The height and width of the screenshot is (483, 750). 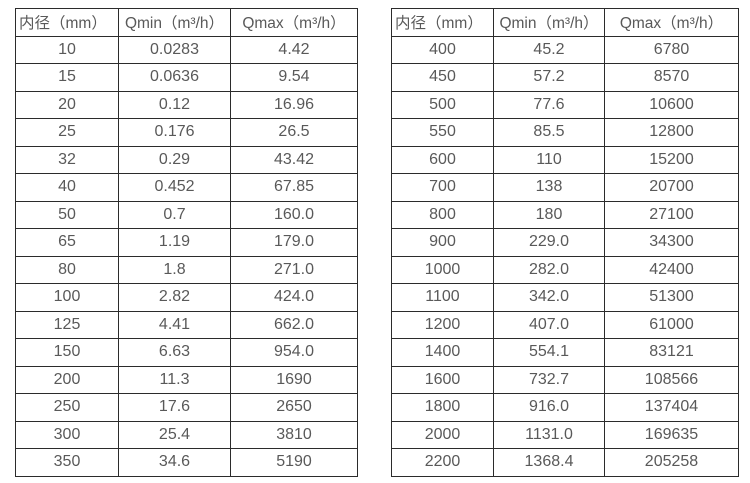 I want to click on table-cell: 57.2, so click(x=549, y=77).